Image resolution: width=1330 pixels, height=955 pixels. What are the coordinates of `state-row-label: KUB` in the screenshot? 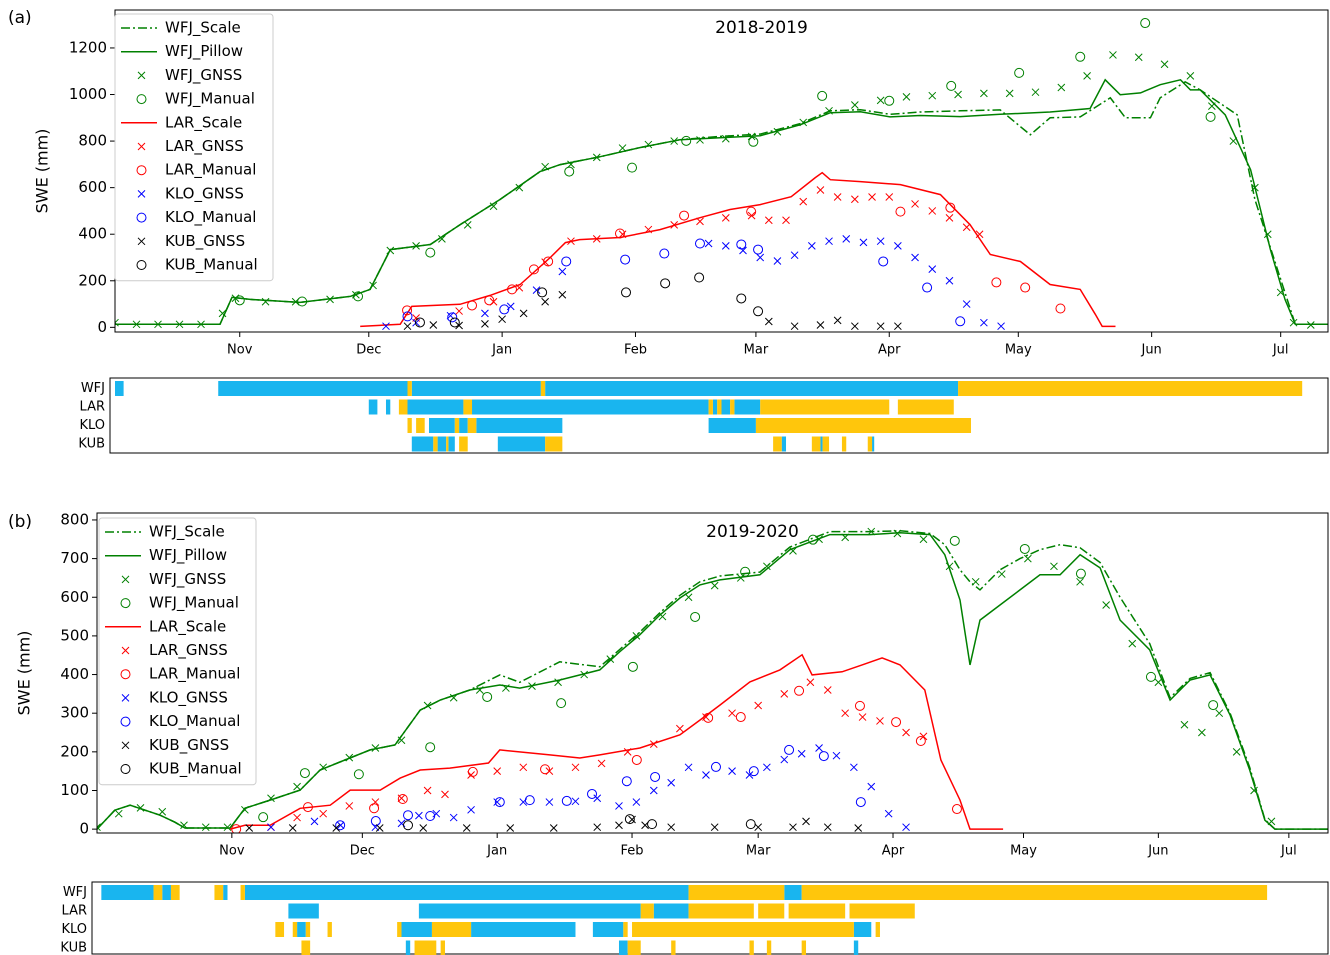 It's located at (73, 948).